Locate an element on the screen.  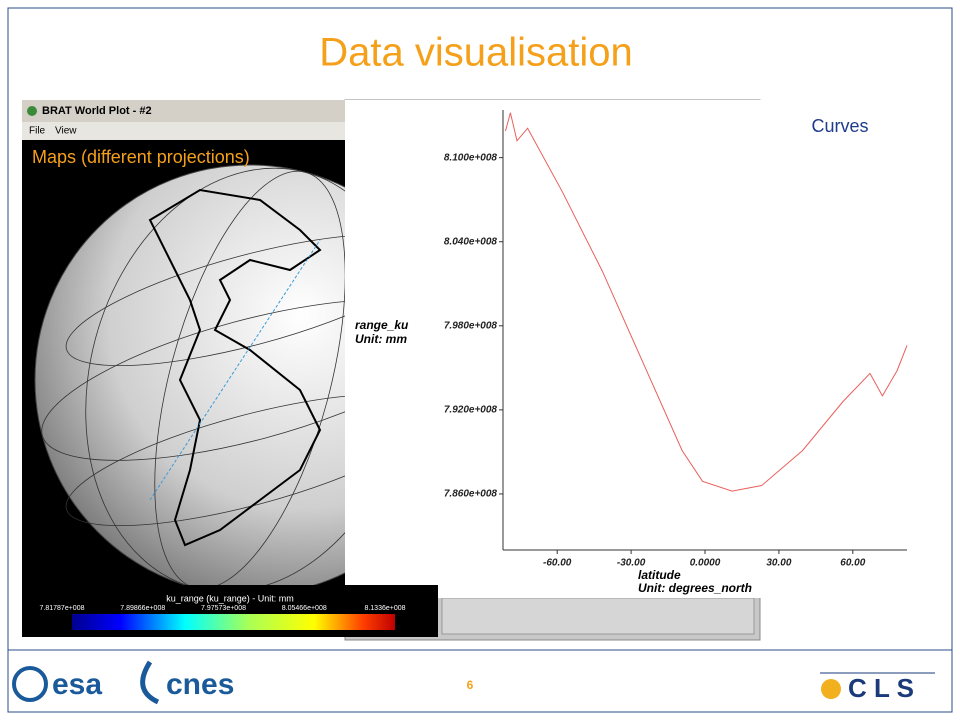
y-axis-unit: Unit: mm is located at coordinates (381, 339).